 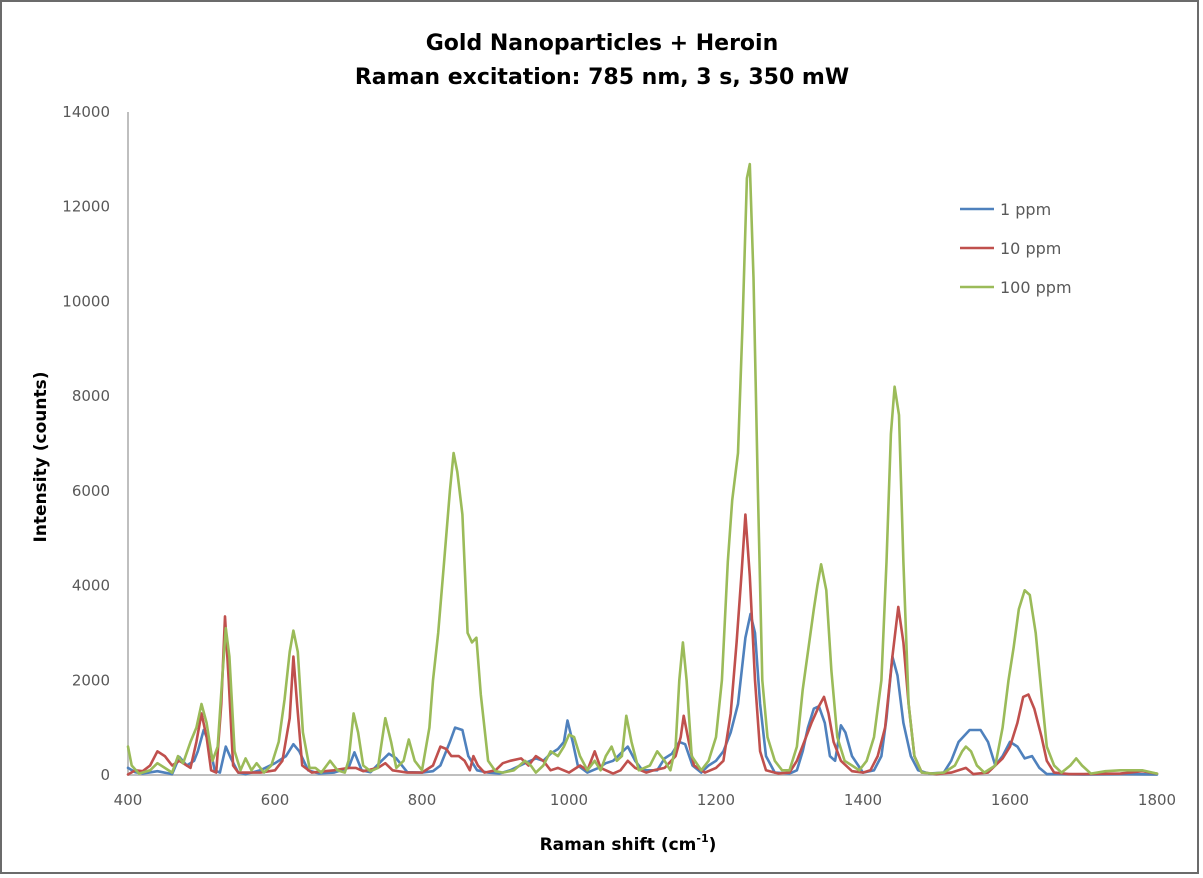 What do you see at coordinates (863, 800) in the screenshot?
I see `x-tick-label: 1400` at bounding box center [863, 800].